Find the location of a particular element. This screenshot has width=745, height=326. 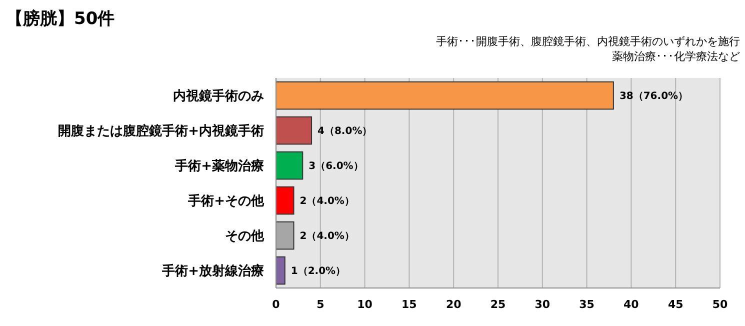

text: 手術･･･開腹手術、腹腔鏡手術、内視鏡手術のいずれかを施行 is located at coordinates (588, 41).